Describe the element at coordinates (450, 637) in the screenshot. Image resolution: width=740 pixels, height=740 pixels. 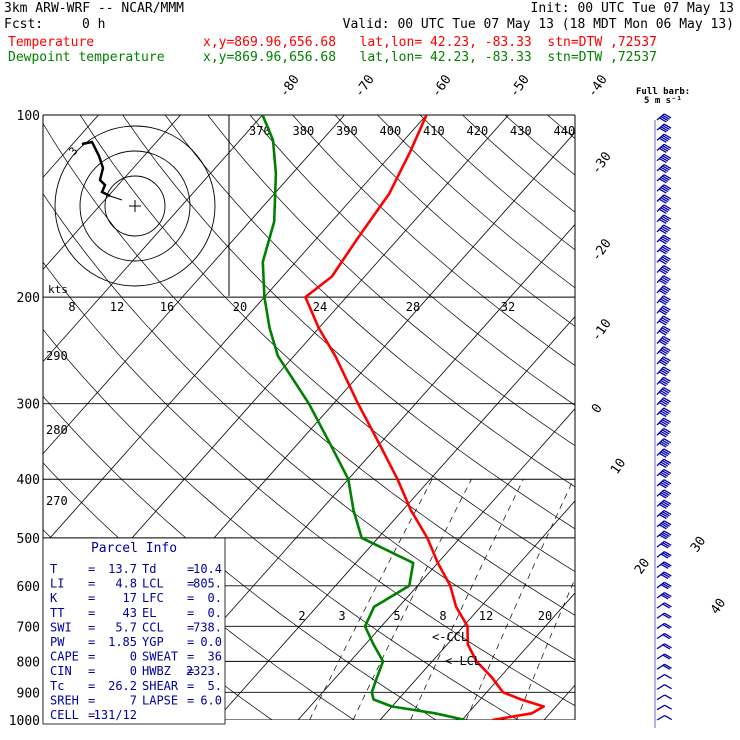
I see `ccl-marker: <-CCL` at that location.